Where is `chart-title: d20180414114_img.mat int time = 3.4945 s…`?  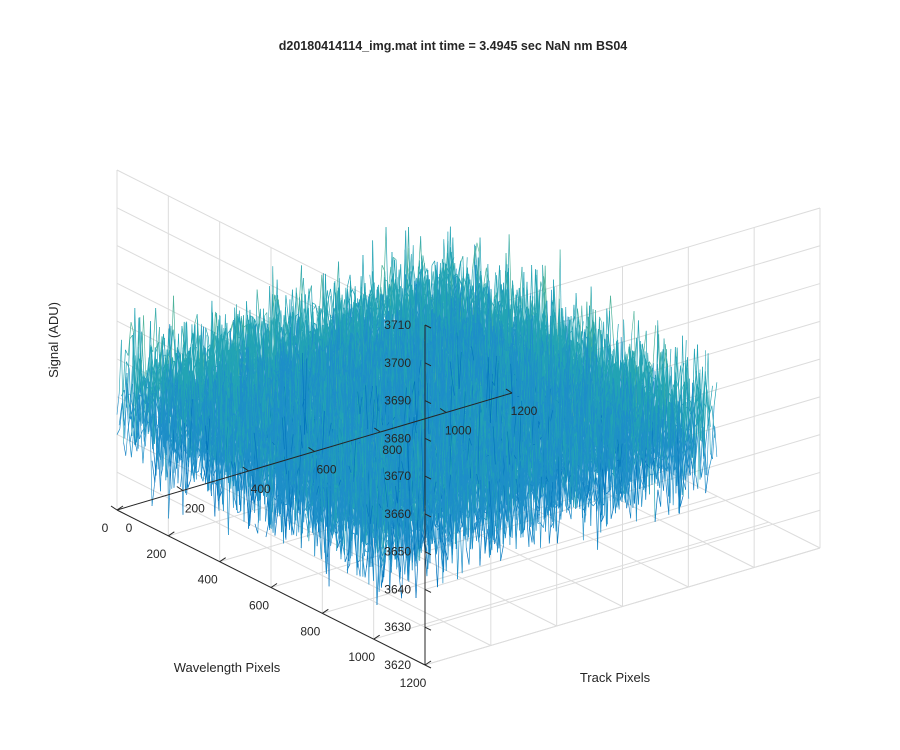
chart-title: d20180414114_img.mat int time = 3.4945 s… is located at coordinates (453, 46).